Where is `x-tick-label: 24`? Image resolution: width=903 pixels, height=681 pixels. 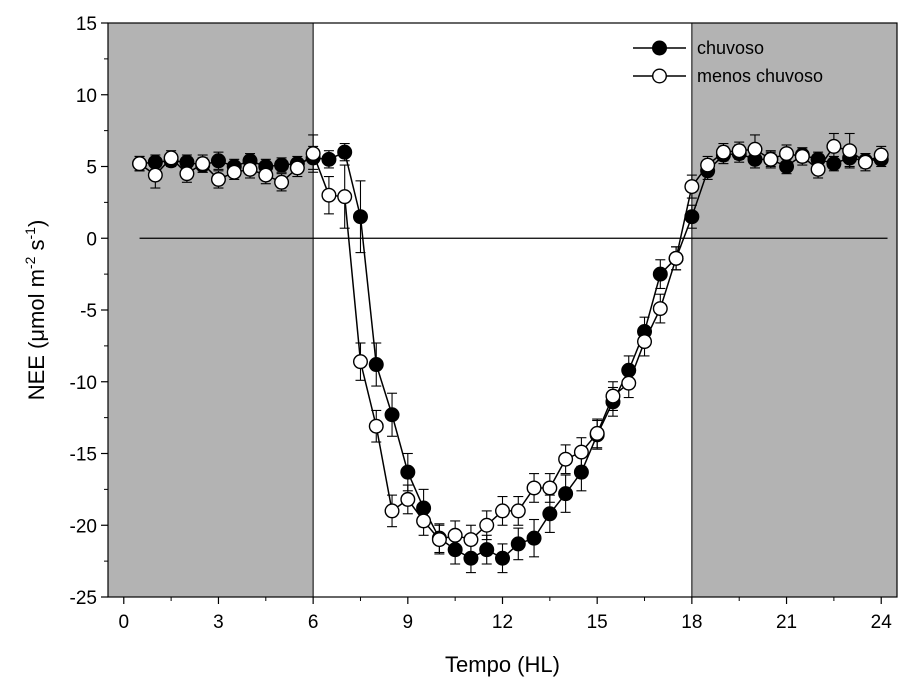 x-tick-label: 24 is located at coordinates (882, 622).